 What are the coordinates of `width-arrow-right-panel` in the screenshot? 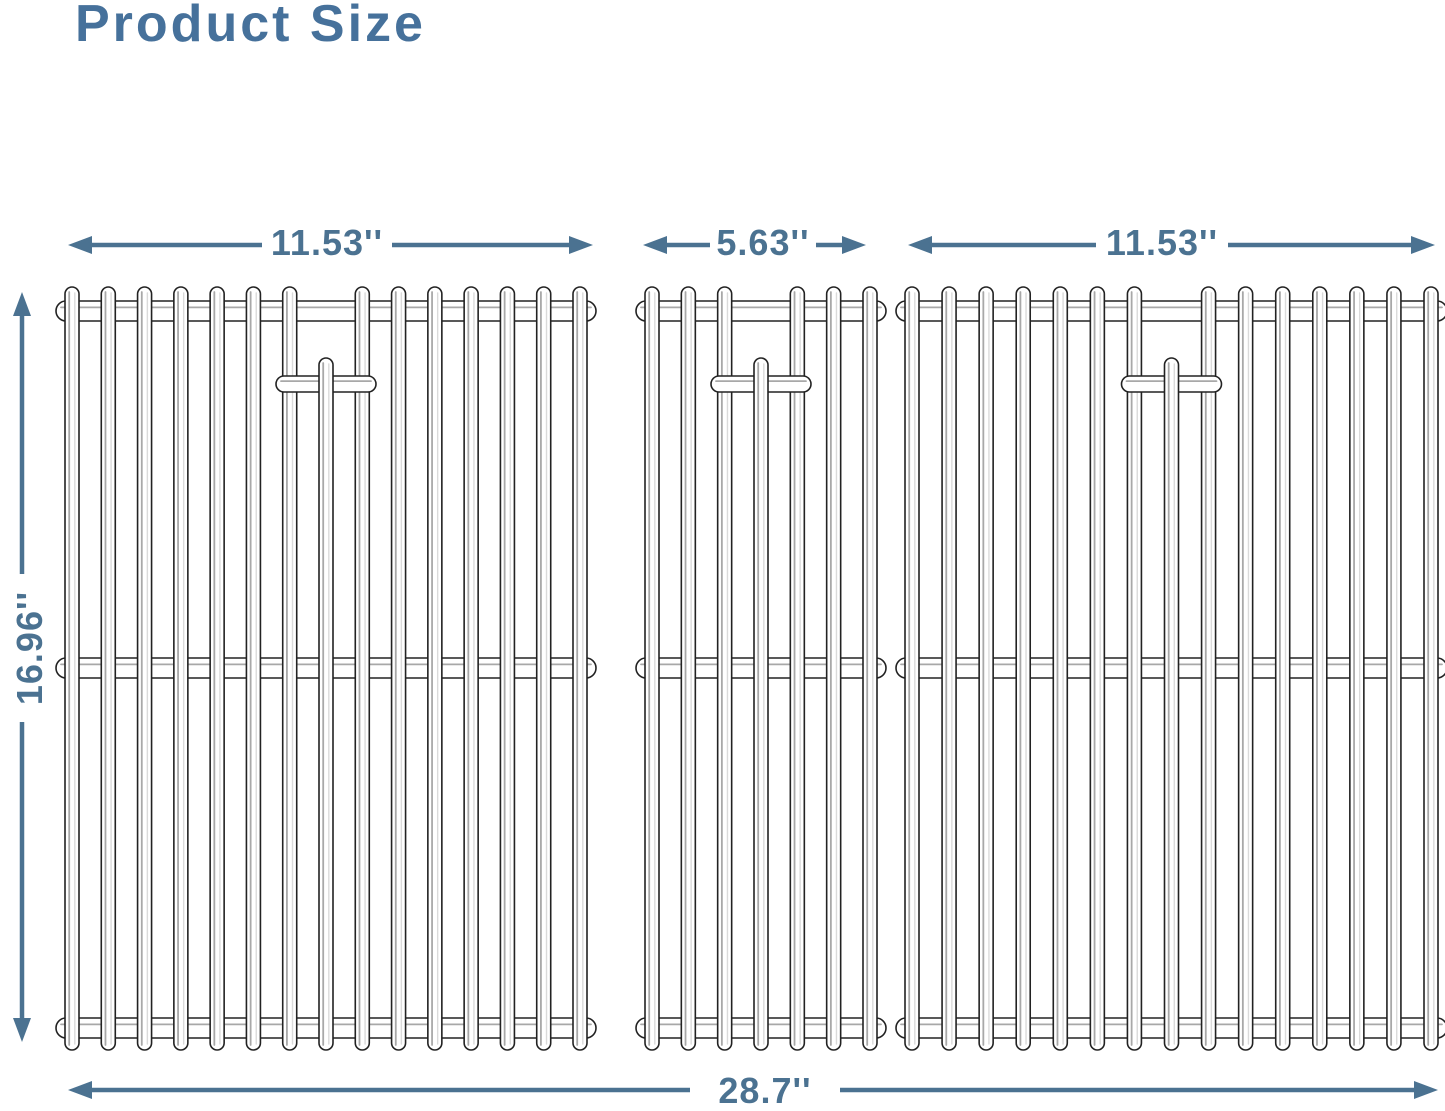 It's located at (1171, 245).